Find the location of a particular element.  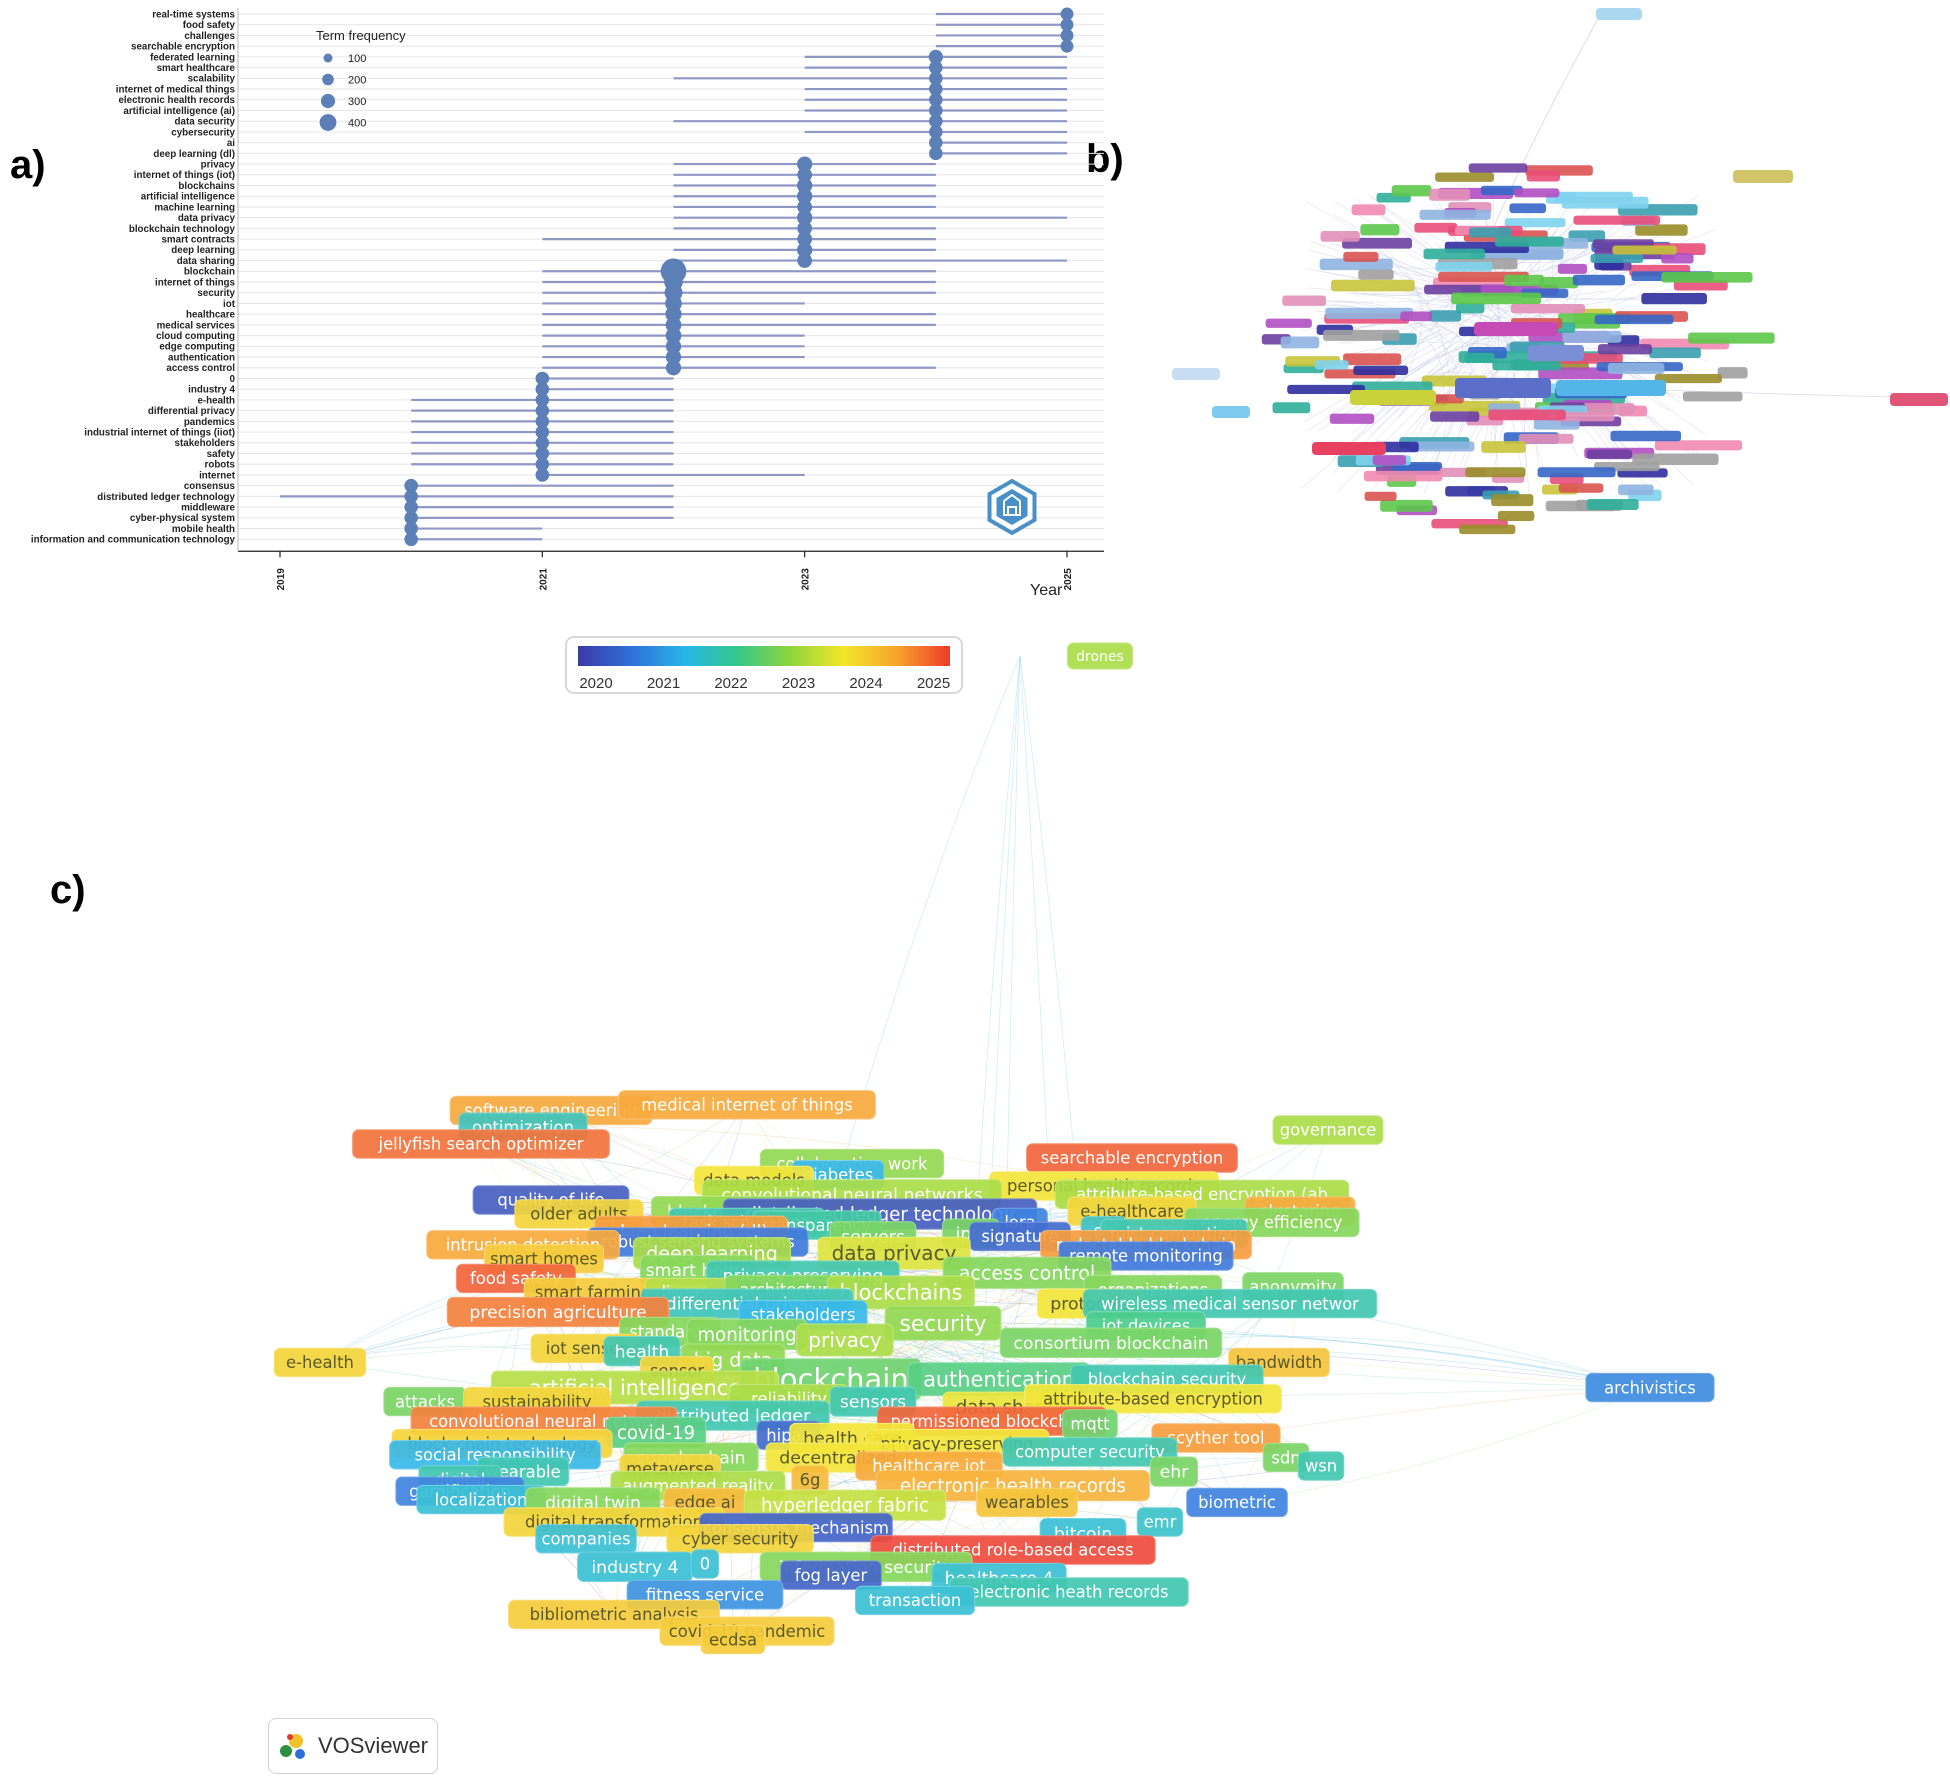

colorbar-ticks: 2020 2021 2022 2023 2024 2025 is located at coordinates (764, 683).